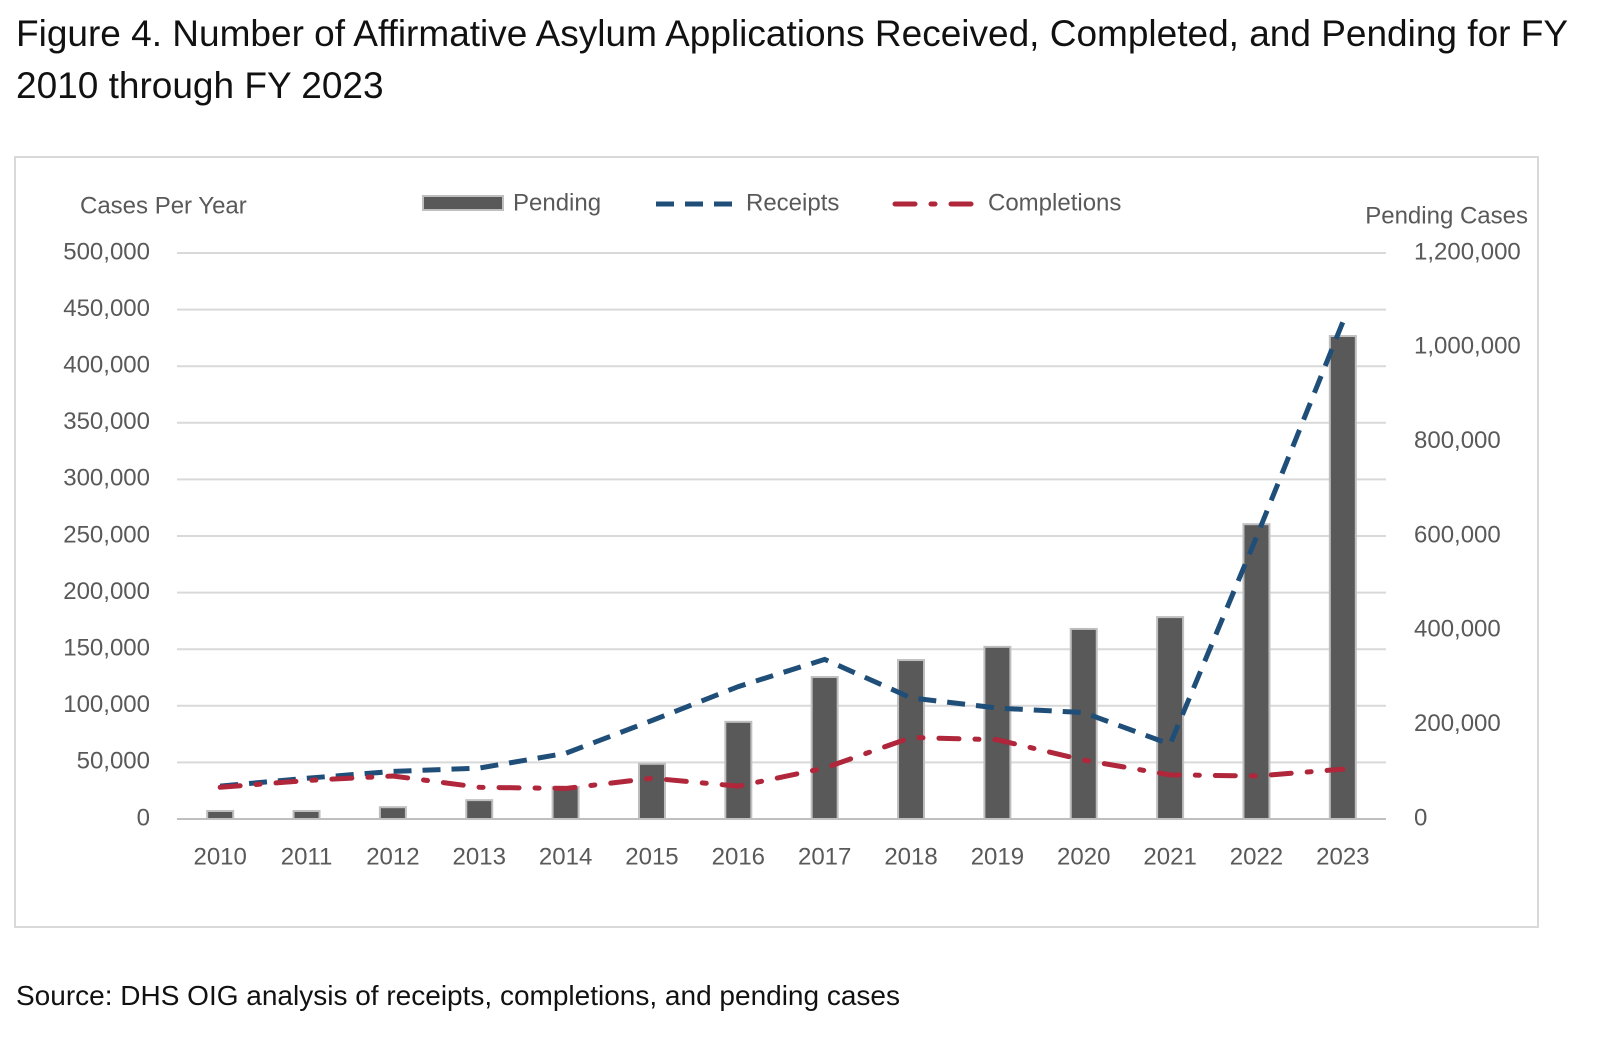 The height and width of the screenshot is (1056, 1618). What do you see at coordinates (651, 856) in the screenshot?
I see `x-tick-label: 2015` at bounding box center [651, 856].